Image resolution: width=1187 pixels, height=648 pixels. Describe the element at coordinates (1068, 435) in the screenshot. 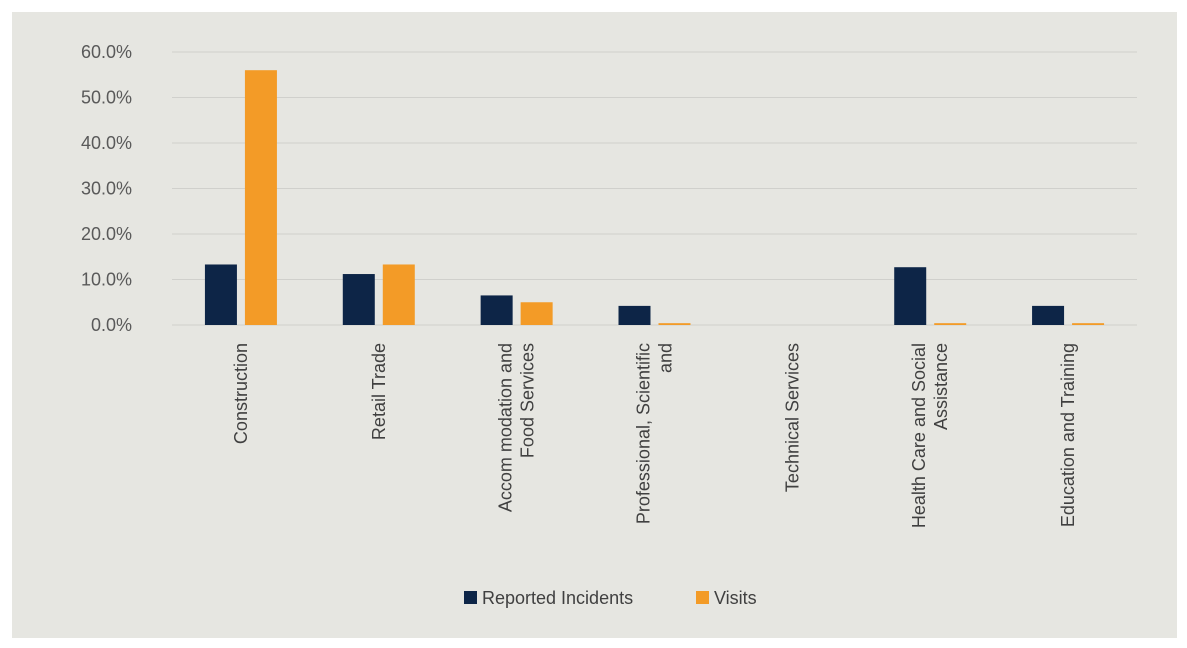

I see `x-category-label: Education and Training` at that location.